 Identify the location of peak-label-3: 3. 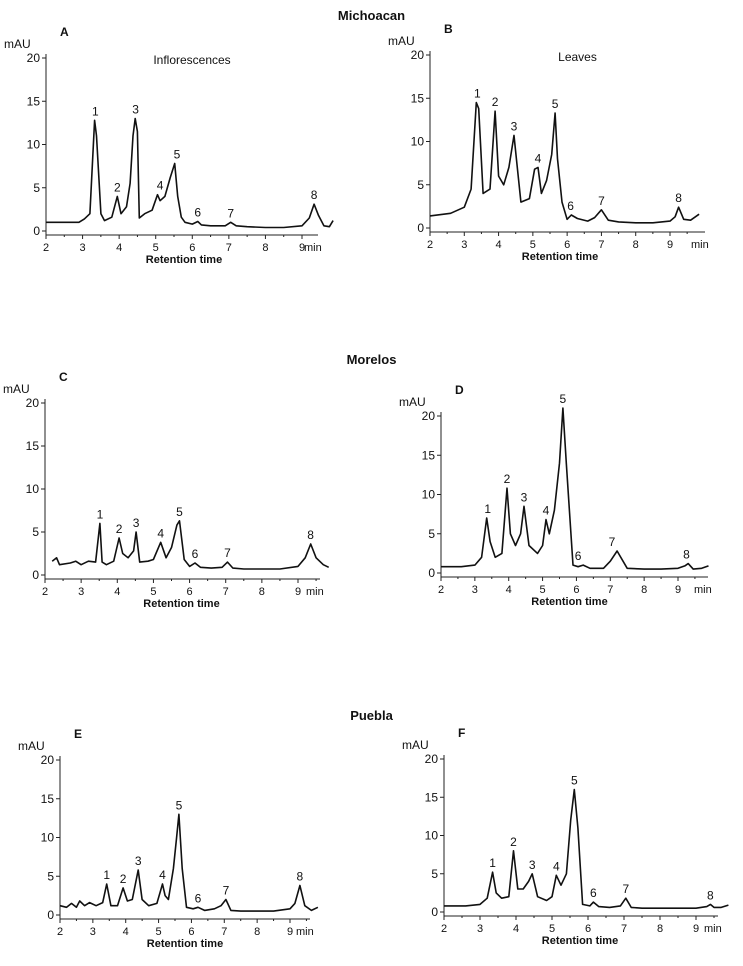
(138, 861).